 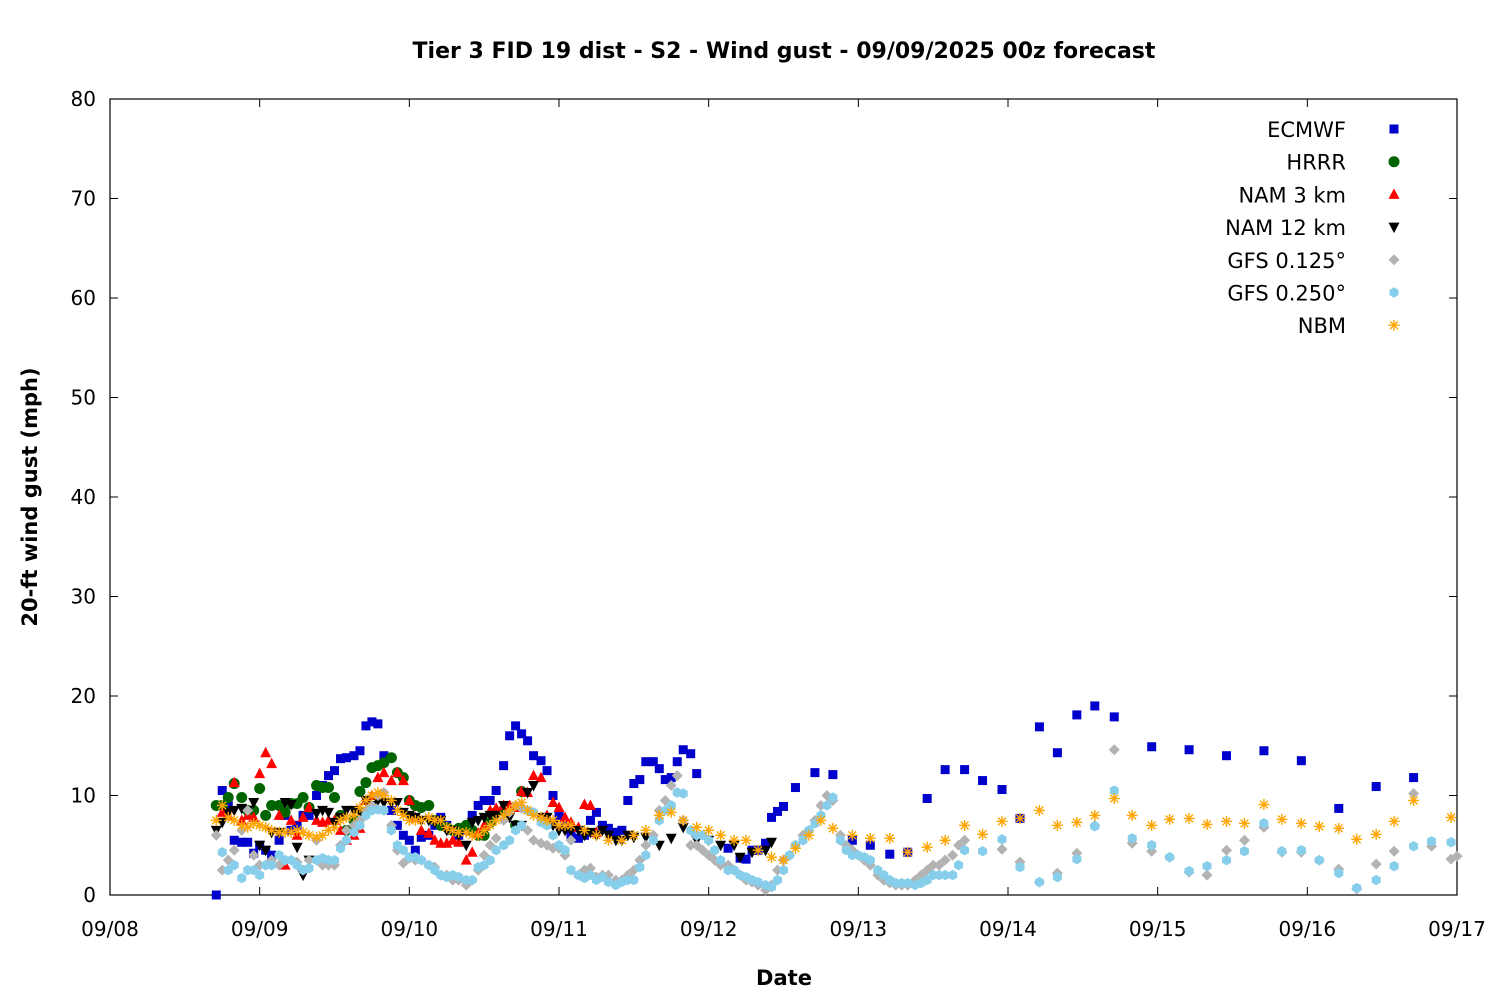 What do you see at coordinates (1306, 130) in the screenshot?
I see `legend-label: ECMWF` at bounding box center [1306, 130].